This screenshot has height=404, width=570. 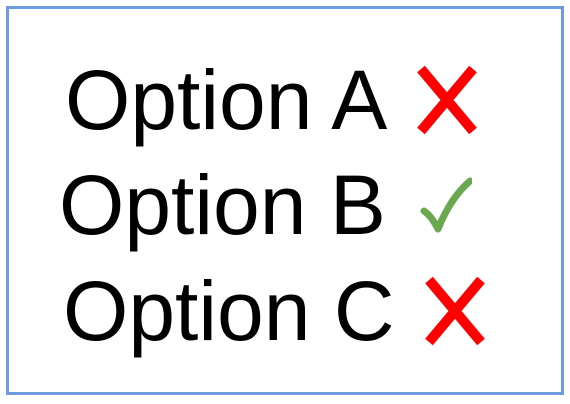 I want to click on option-c-label: Option C, so click(x=229, y=311).